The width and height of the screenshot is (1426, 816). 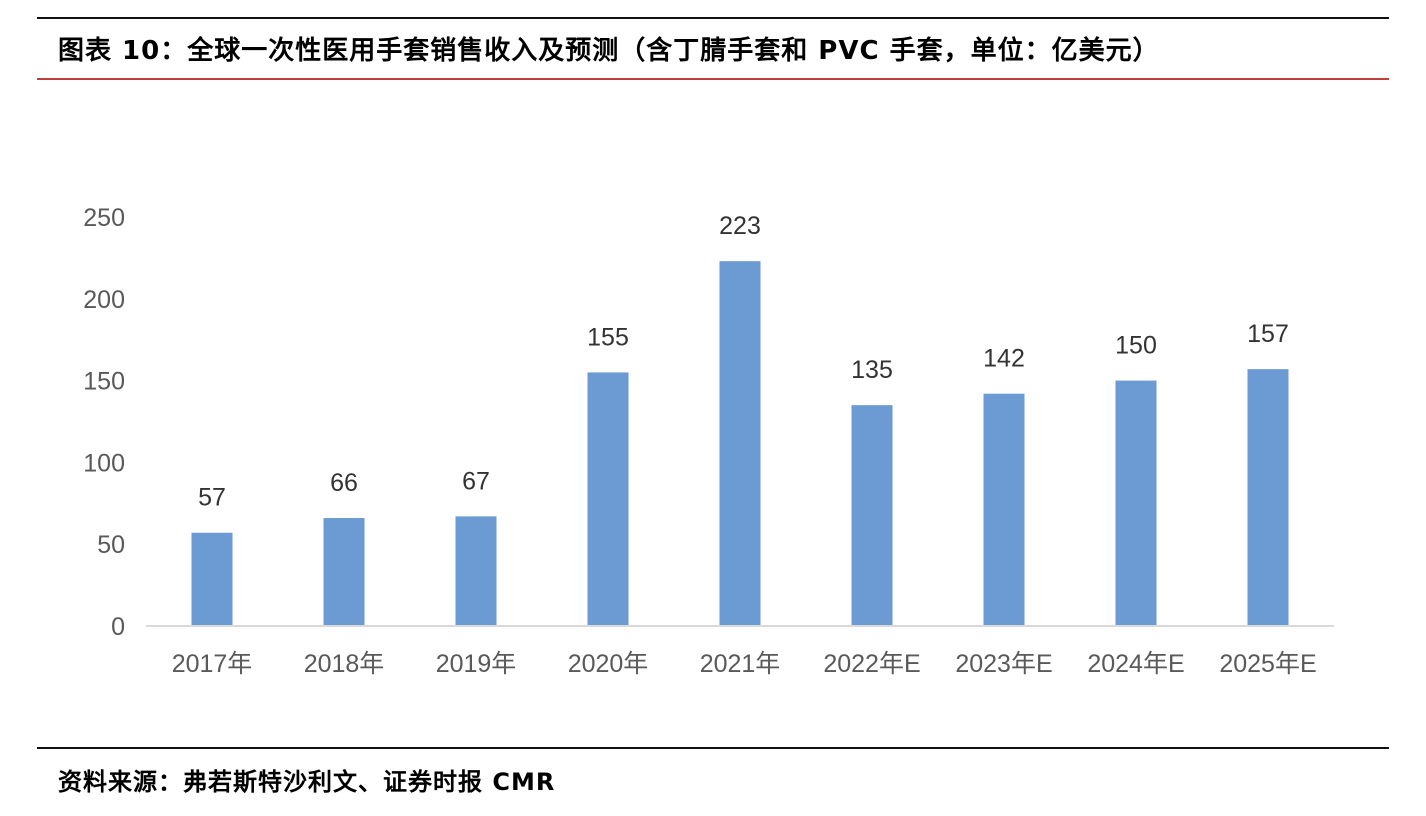 What do you see at coordinates (104, 218) in the screenshot?
I see `y-tick-label: 250` at bounding box center [104, 218].